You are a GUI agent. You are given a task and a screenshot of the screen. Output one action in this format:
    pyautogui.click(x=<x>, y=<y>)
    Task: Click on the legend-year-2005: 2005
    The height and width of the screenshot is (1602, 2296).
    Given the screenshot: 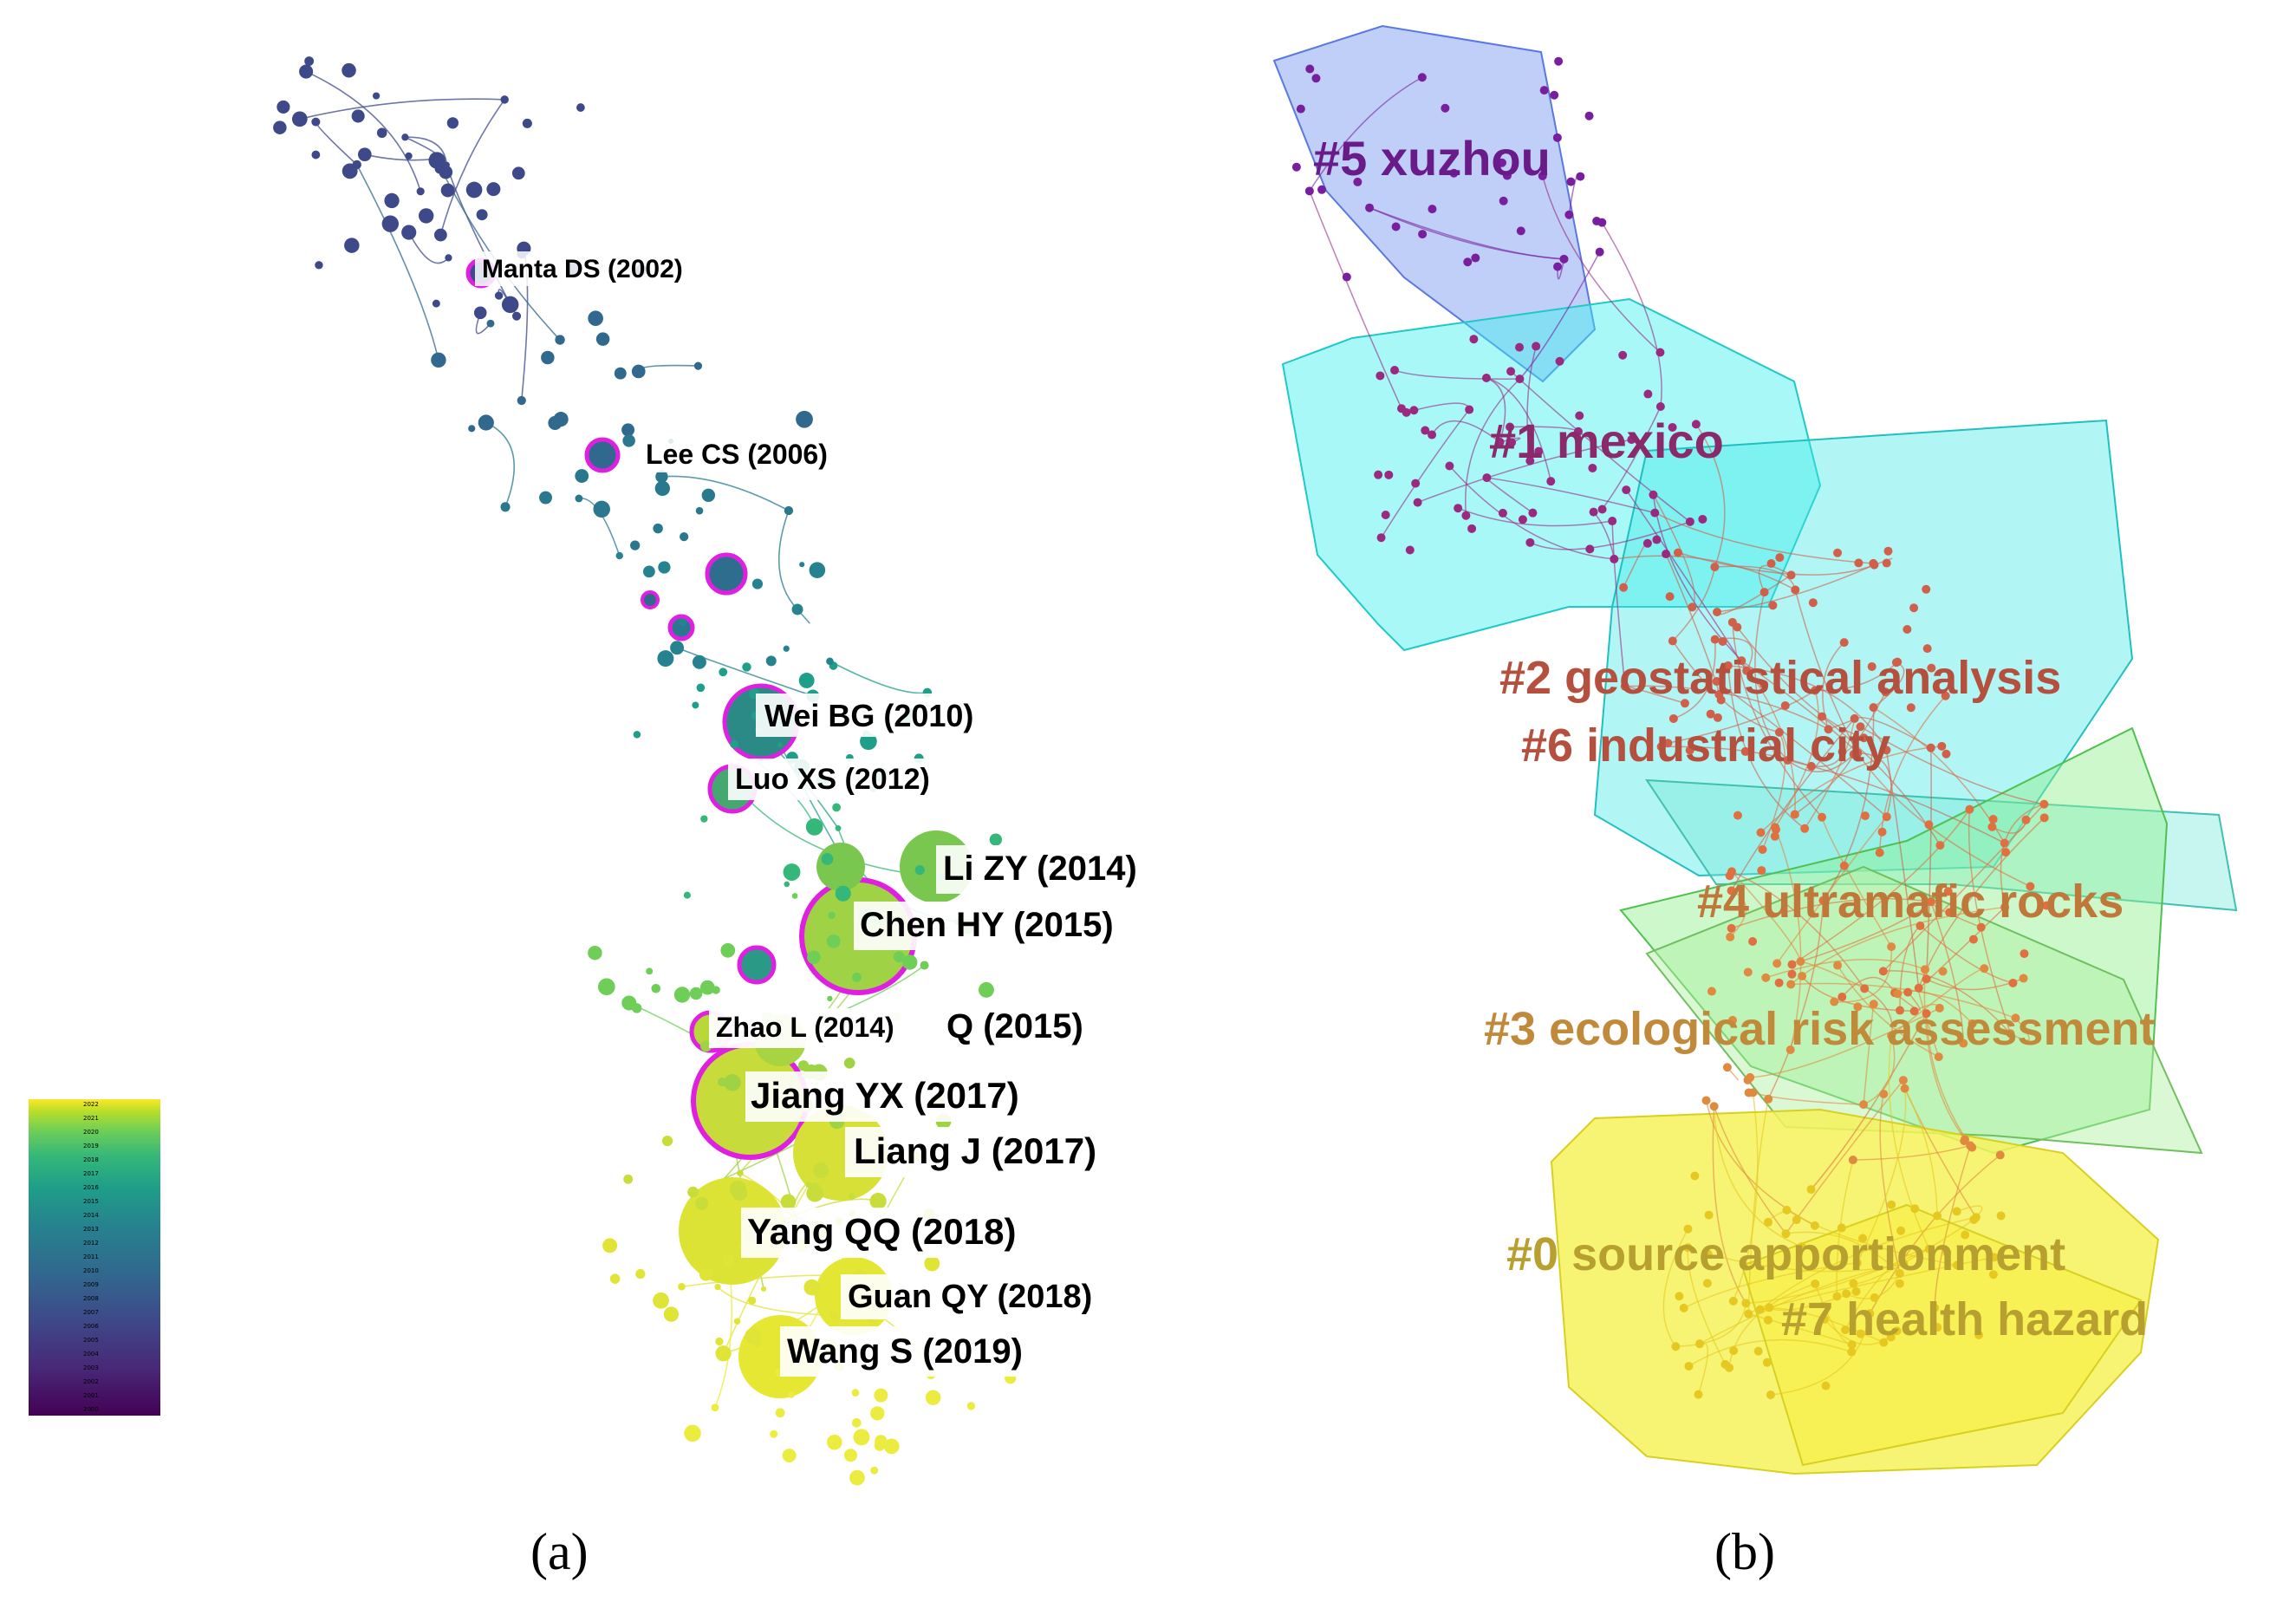 What is the action you would take?
    pyautogui.click(x=91, y=1340)
    